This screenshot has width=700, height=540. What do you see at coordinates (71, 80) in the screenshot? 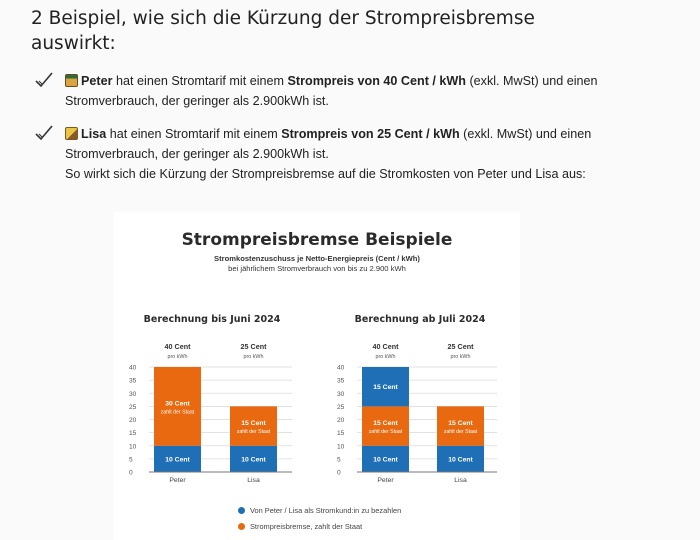
I see `man-emoji-icon` at bounding box center [71, 80].